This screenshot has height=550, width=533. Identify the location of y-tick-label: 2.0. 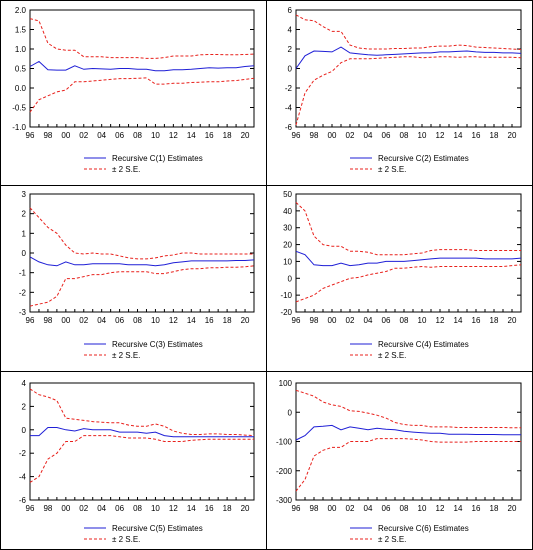
(21, 10).